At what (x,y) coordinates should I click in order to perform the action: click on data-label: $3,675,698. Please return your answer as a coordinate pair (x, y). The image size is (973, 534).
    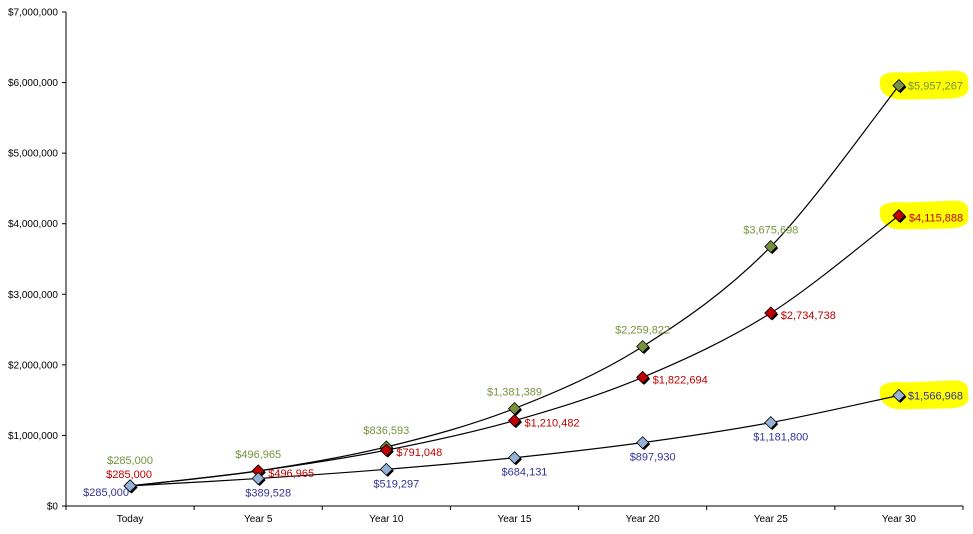
    Looking at the image, I should click on (770, 231).